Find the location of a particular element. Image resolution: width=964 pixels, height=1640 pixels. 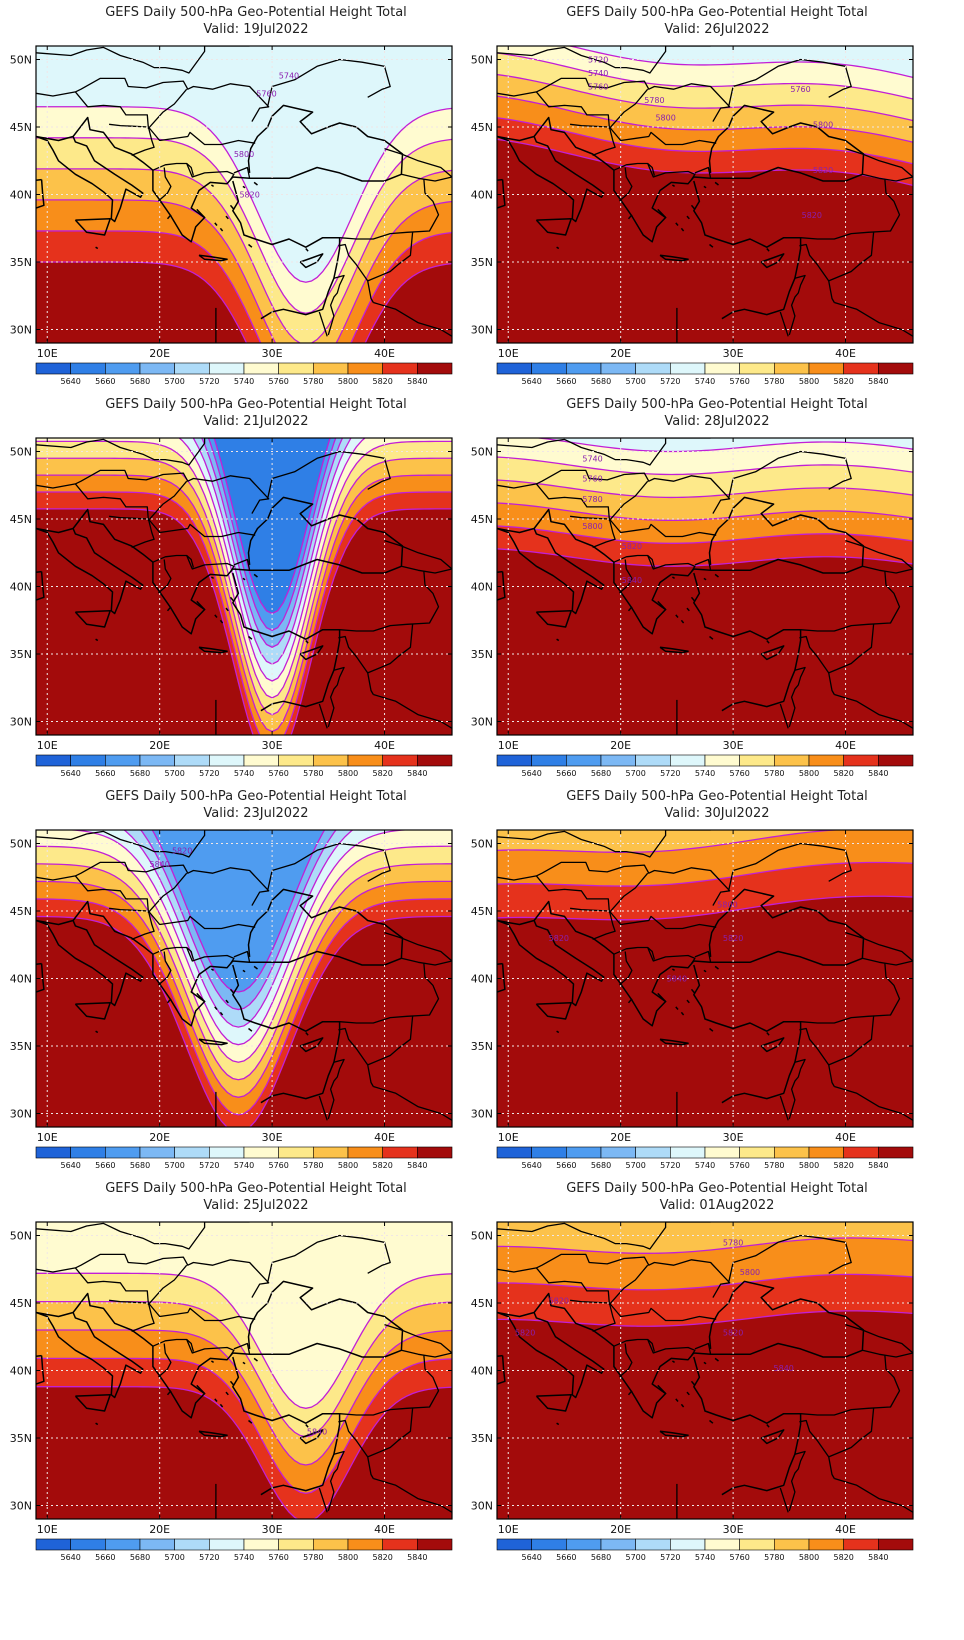

contour-label: 5800 is located at coordinates (750, 1272).